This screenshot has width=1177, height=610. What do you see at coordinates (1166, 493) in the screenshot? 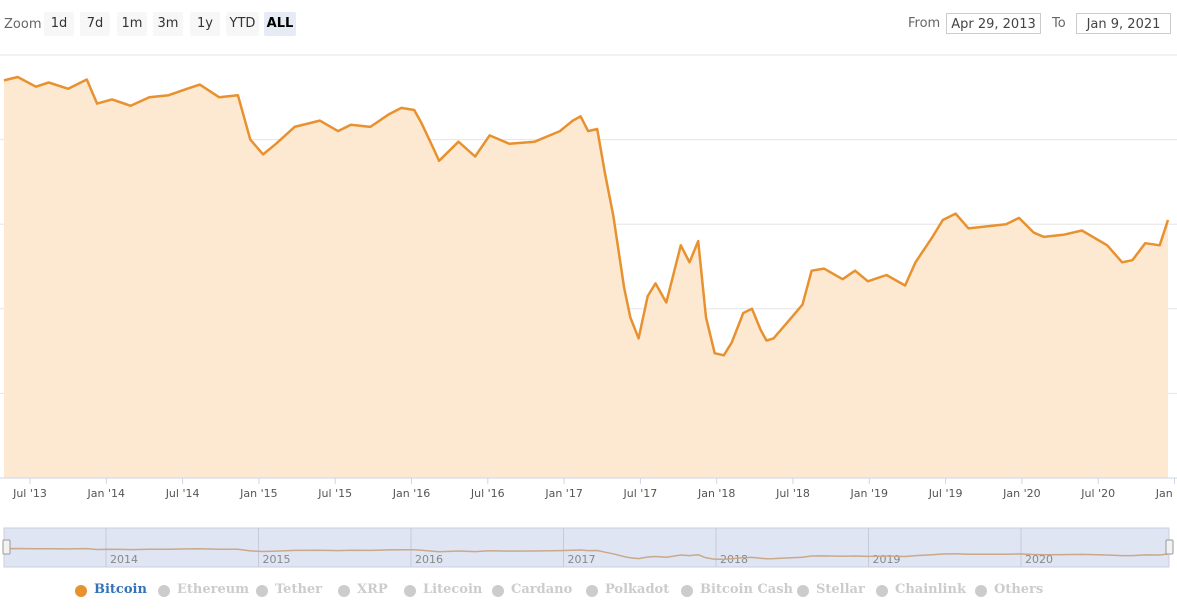
I see `x-tick-label: Jan '21` at bounding box center [1166, 493].